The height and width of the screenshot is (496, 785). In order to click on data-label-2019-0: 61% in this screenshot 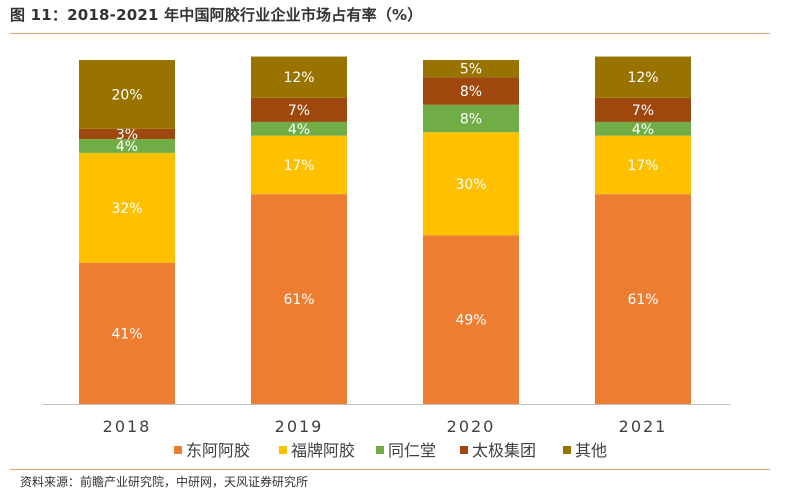, I will do `click(298, 300)`.